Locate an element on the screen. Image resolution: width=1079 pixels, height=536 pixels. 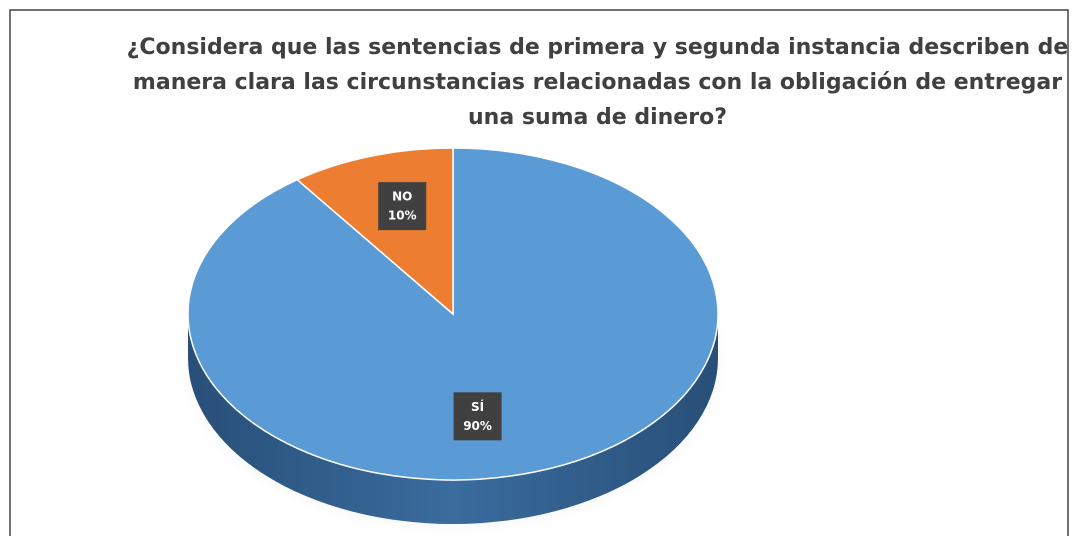
category-label: SÍ is located at coordinates (478, 406).